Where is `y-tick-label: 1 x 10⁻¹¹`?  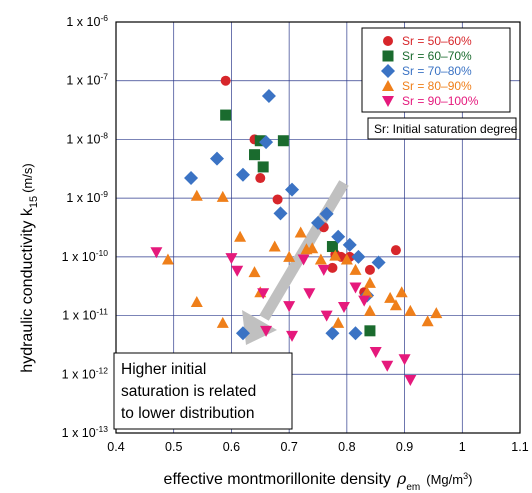 y-tick-label: 1 x 10⁻¹¹ is located at coordinates (85, 315).